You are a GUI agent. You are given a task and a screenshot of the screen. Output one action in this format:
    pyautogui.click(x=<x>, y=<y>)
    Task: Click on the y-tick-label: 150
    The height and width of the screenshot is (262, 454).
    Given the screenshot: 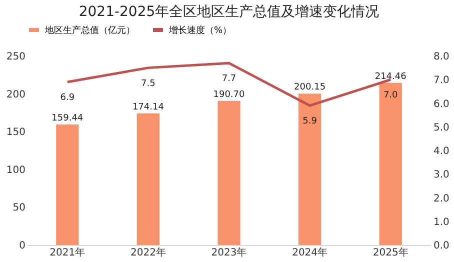 What is the action you would take?
    pyautogui.click(x=16, y=132)
    